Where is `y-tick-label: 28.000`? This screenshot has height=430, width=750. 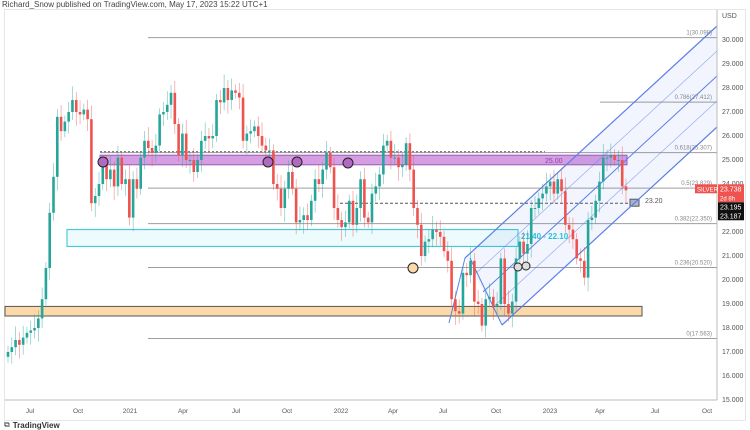
y-tick-label: 28.000 is located at coordinates (733, 88).